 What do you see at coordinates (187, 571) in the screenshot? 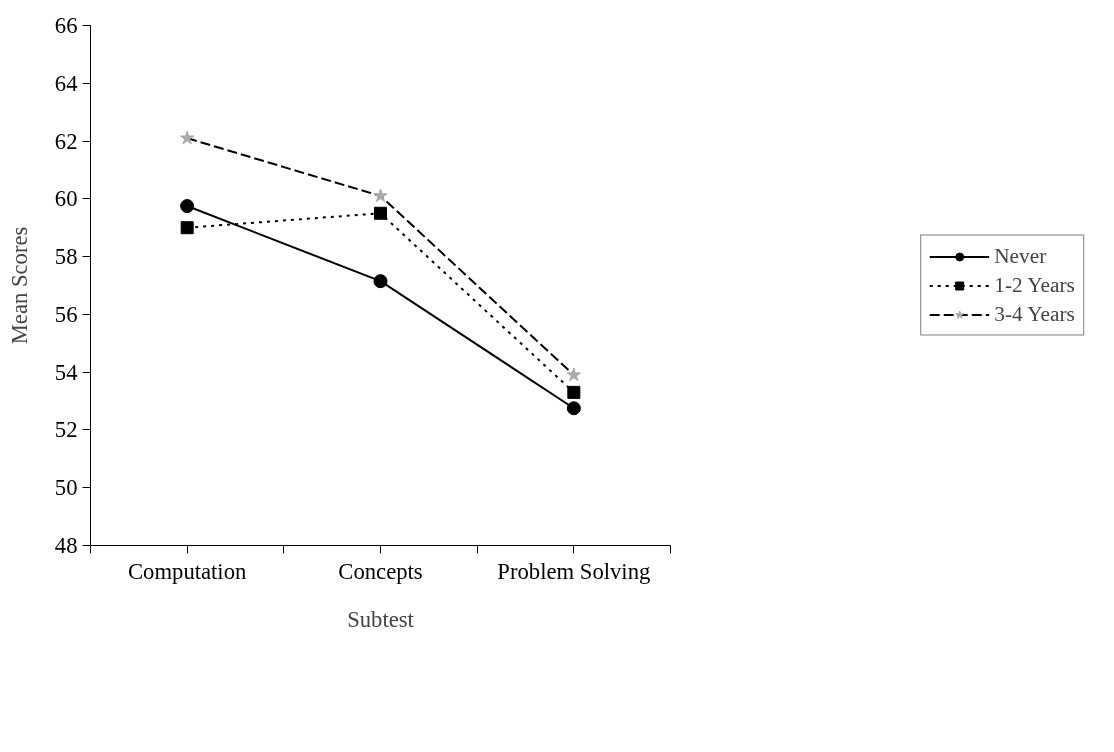
I see `x-tick-label: Computation` at bounding box center [187, 571].